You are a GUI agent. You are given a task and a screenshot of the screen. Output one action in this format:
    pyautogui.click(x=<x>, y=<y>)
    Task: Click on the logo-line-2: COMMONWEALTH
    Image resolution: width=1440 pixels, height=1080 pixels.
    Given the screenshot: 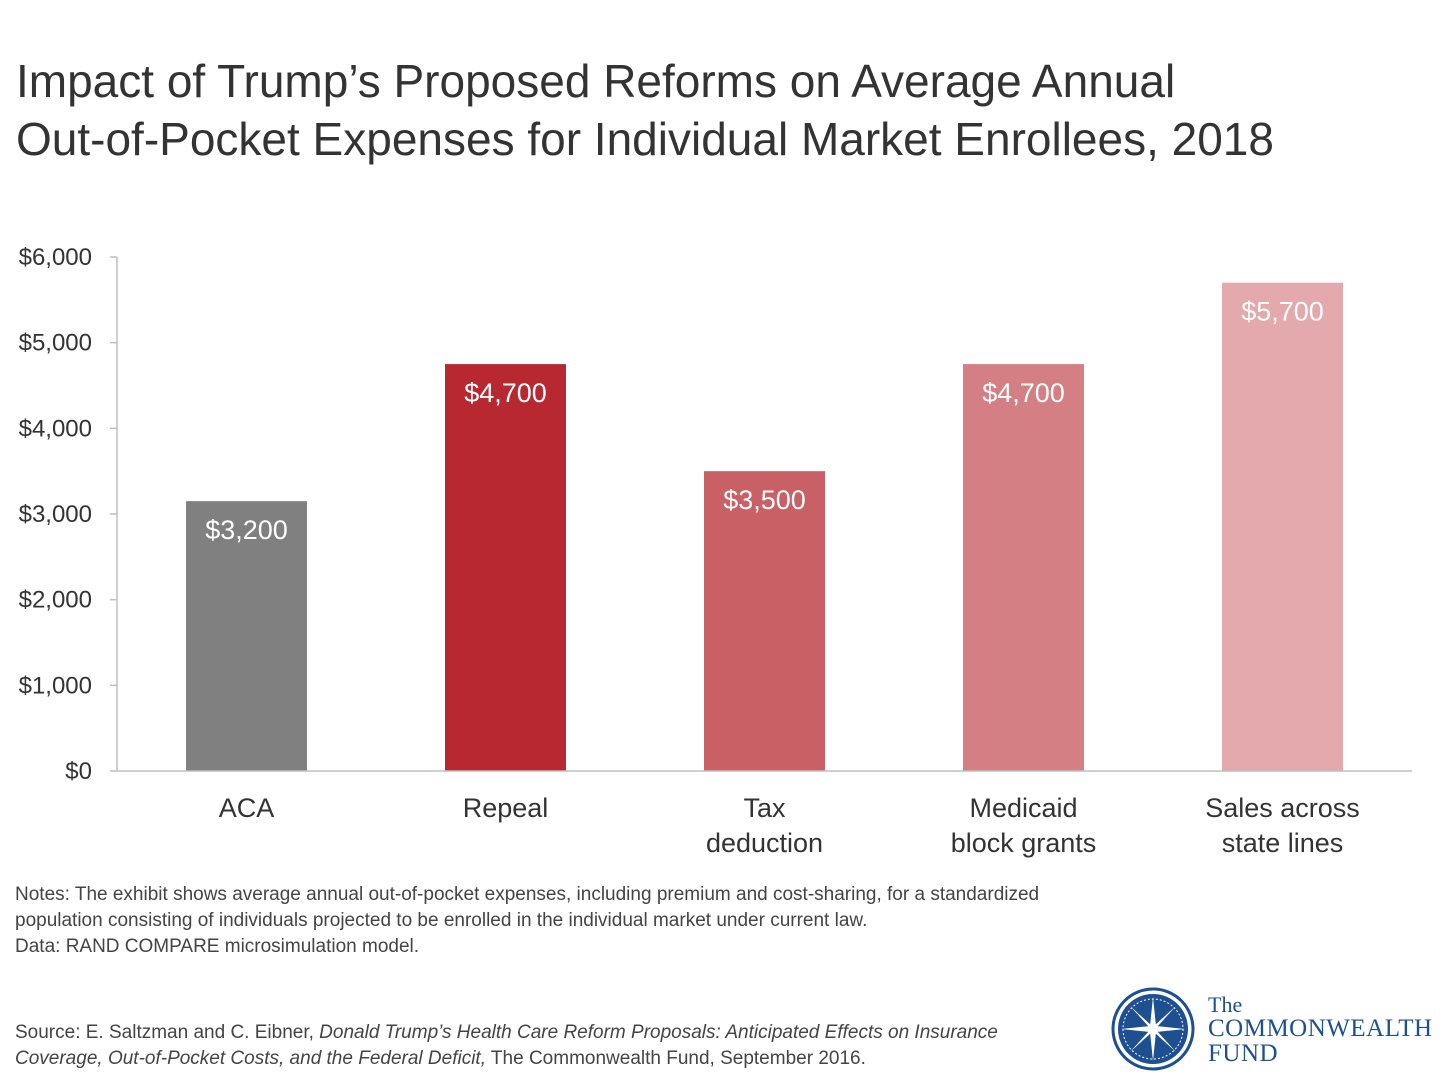 What is the action you would take?
    pyautogui.click(x=1320, y=1028)
    